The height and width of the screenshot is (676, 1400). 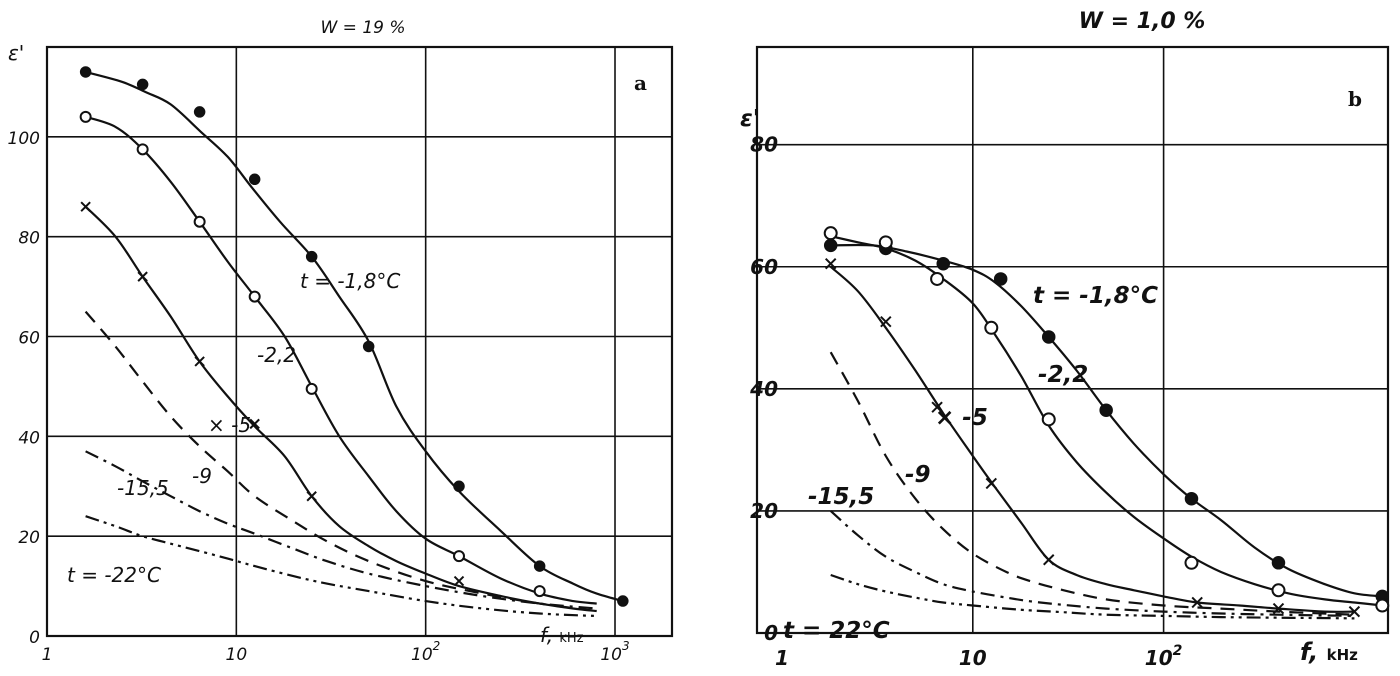 I want to click on curve-label: t = 22°C, so click(x=836, y=631).